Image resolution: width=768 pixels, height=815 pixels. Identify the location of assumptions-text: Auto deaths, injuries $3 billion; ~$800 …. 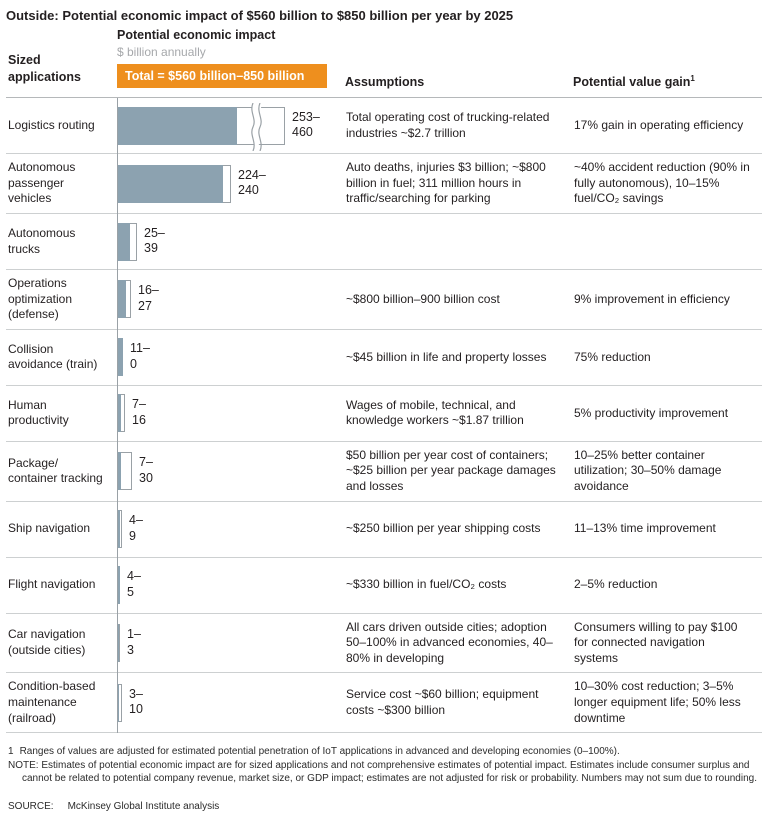
(446, 183).